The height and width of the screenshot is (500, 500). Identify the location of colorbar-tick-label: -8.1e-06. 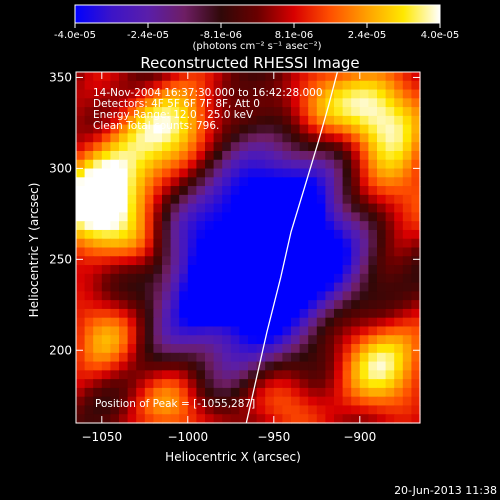
(221, 35).